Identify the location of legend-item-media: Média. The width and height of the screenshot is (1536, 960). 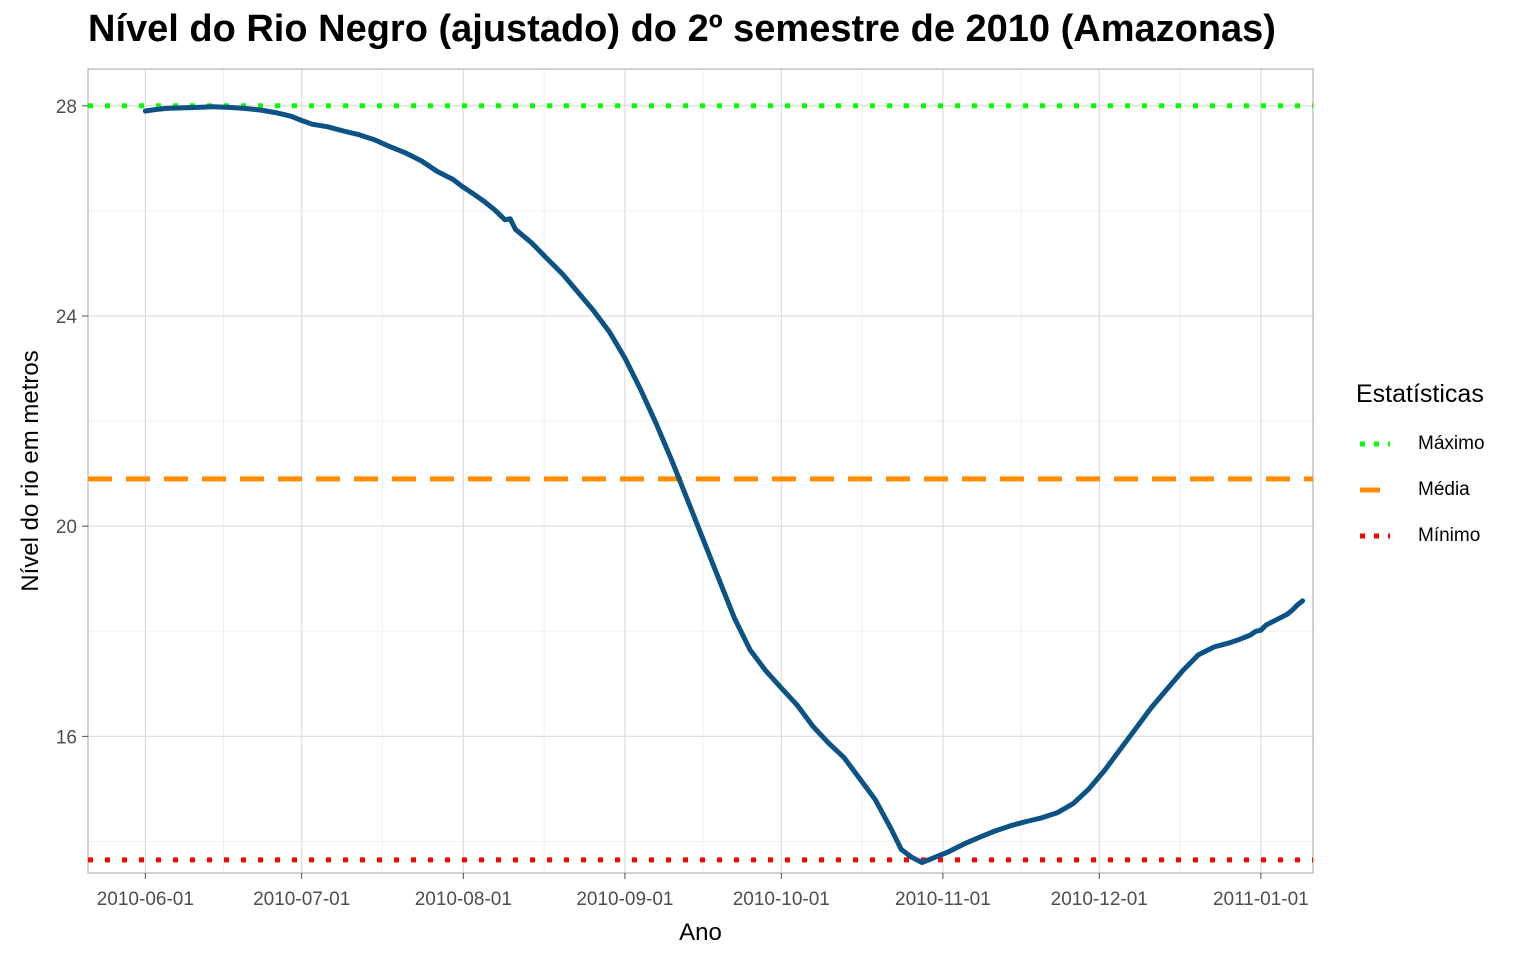
(1420, 490).